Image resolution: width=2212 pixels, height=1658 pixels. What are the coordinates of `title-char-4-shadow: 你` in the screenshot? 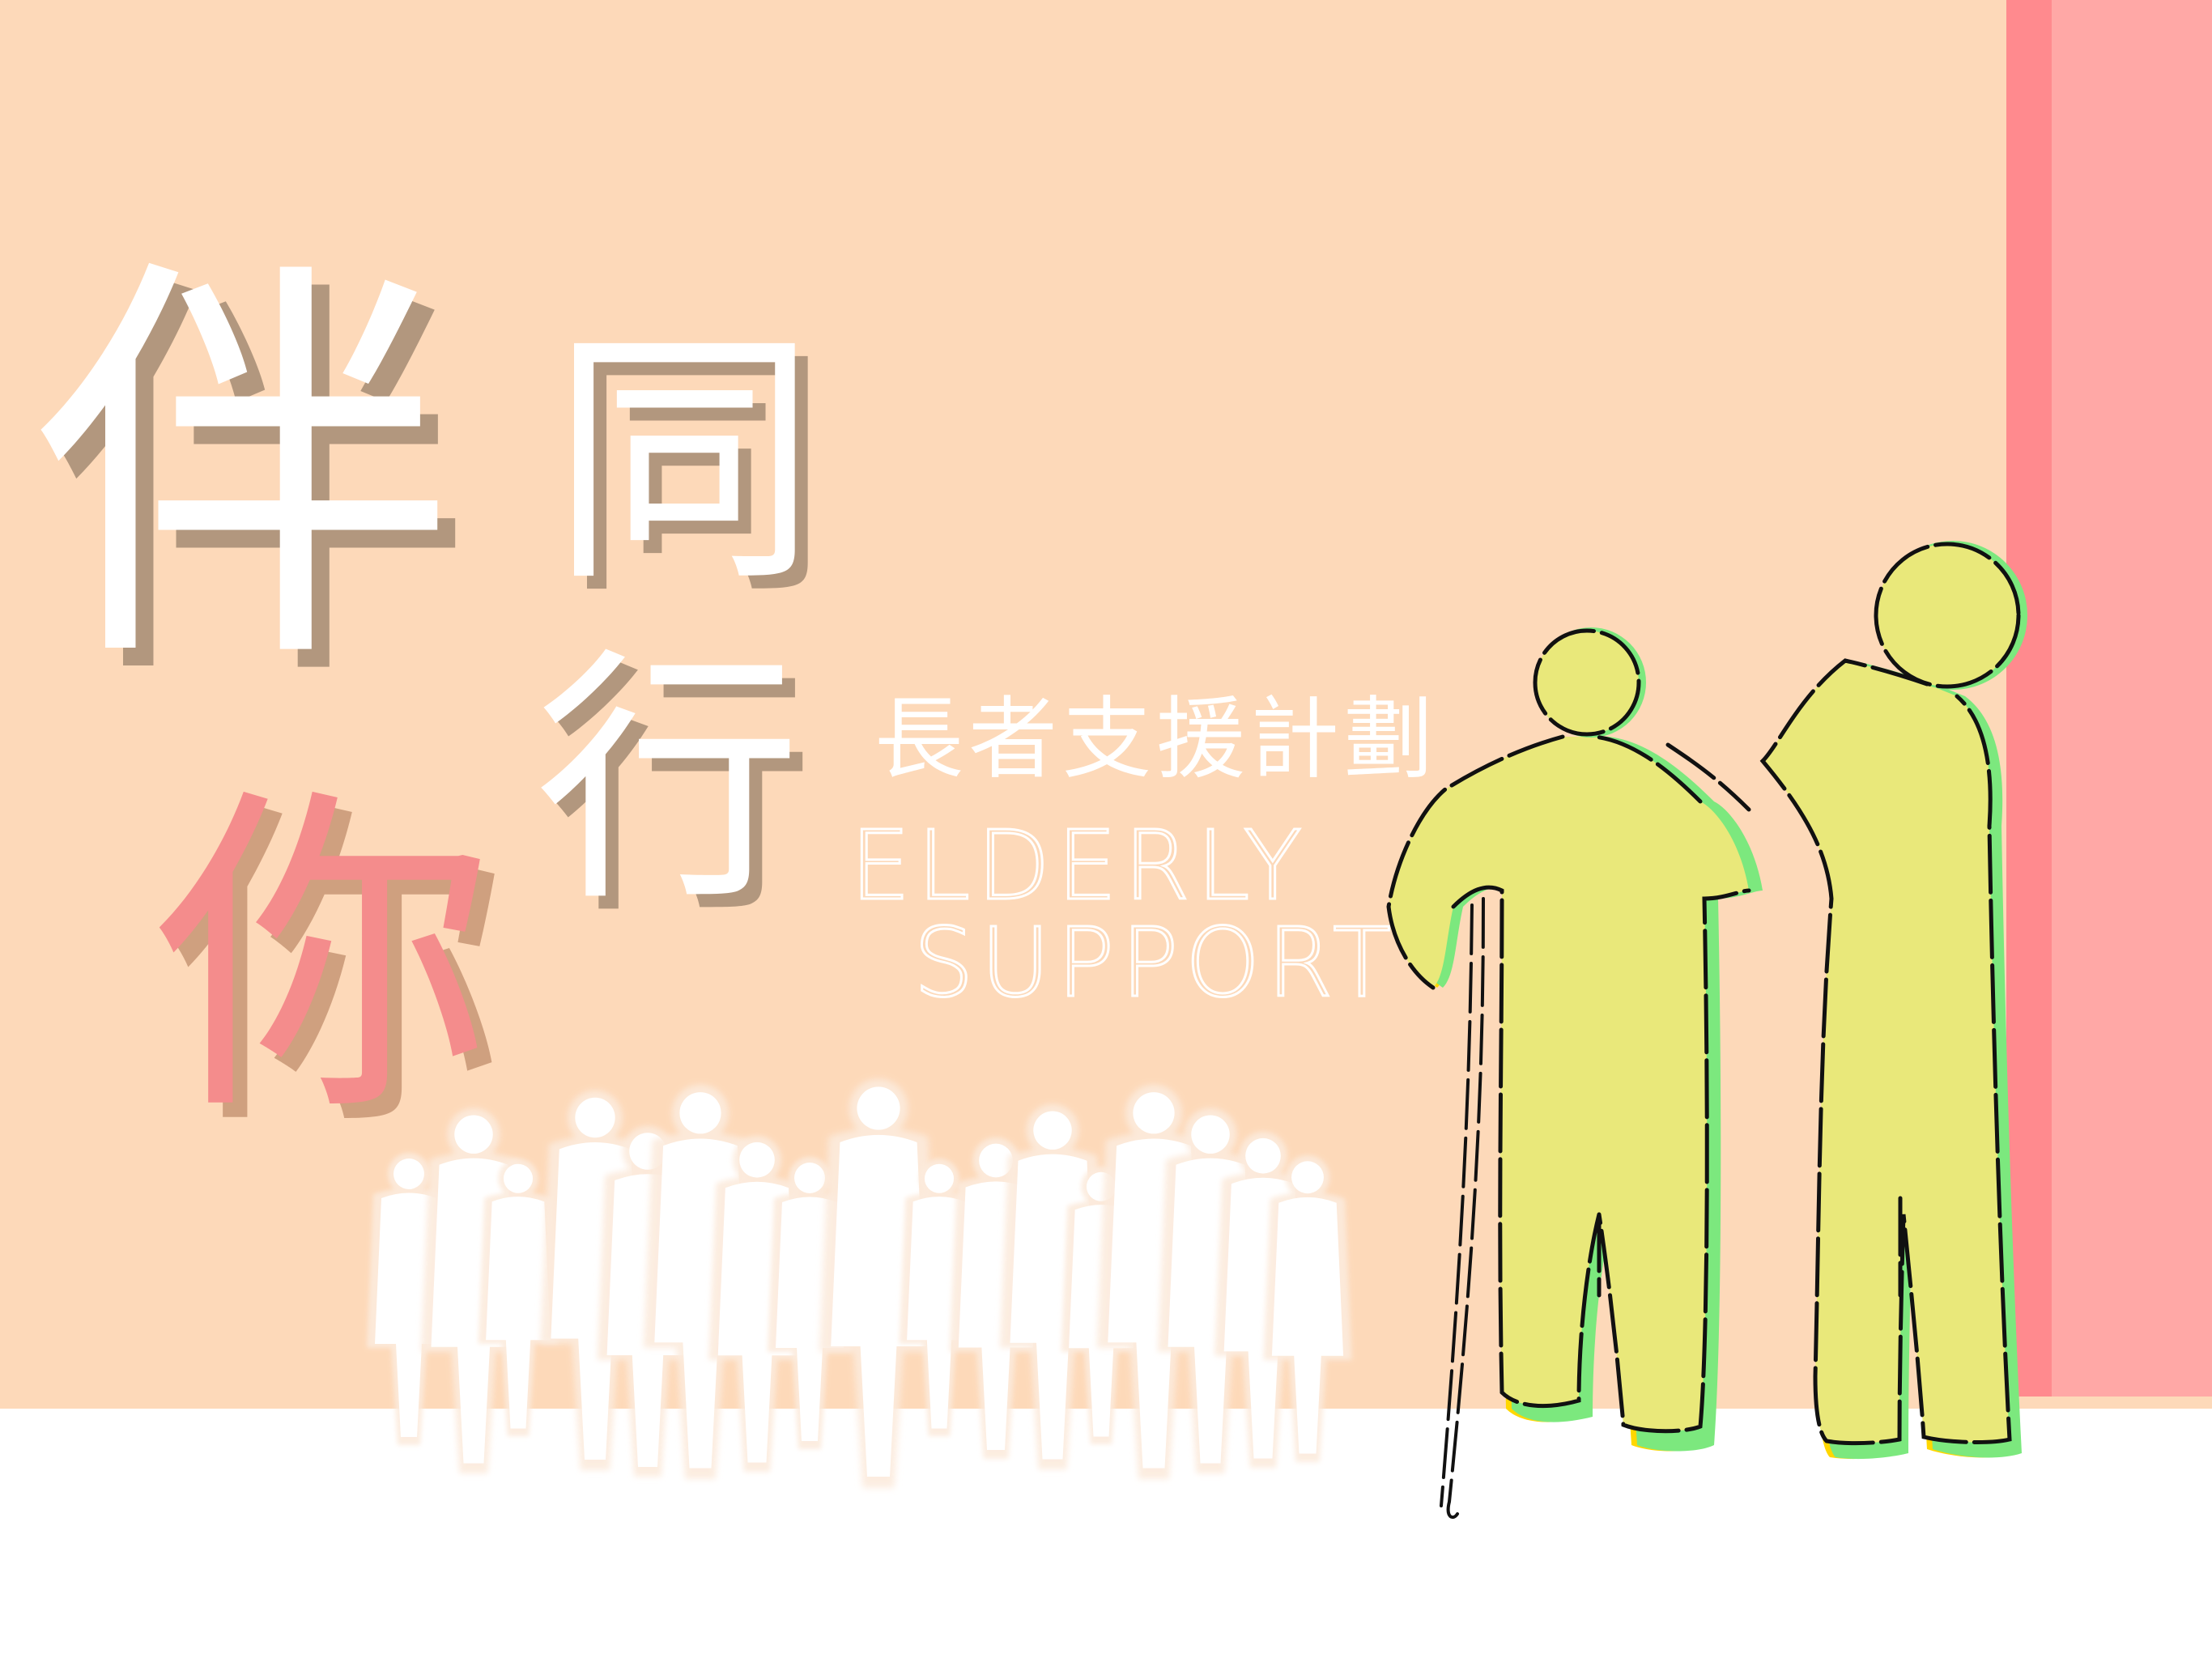 It's located at (338, 973).